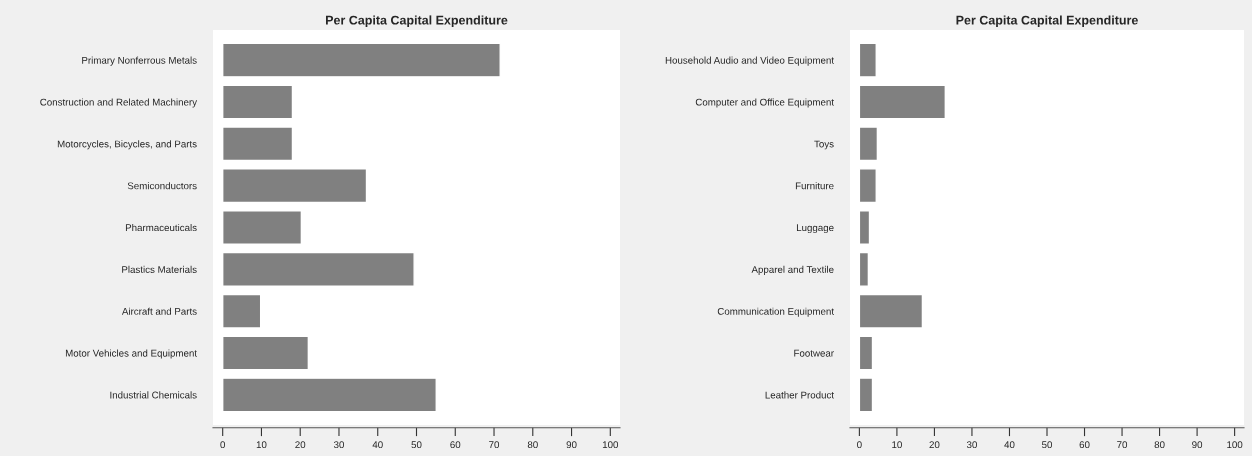 This screenshot has width=1252, height=456. What do you see at coordinates (799, 395) in the screenshot?
I see `y-tick-label: Leather Product` at bounding box center [799, 395].